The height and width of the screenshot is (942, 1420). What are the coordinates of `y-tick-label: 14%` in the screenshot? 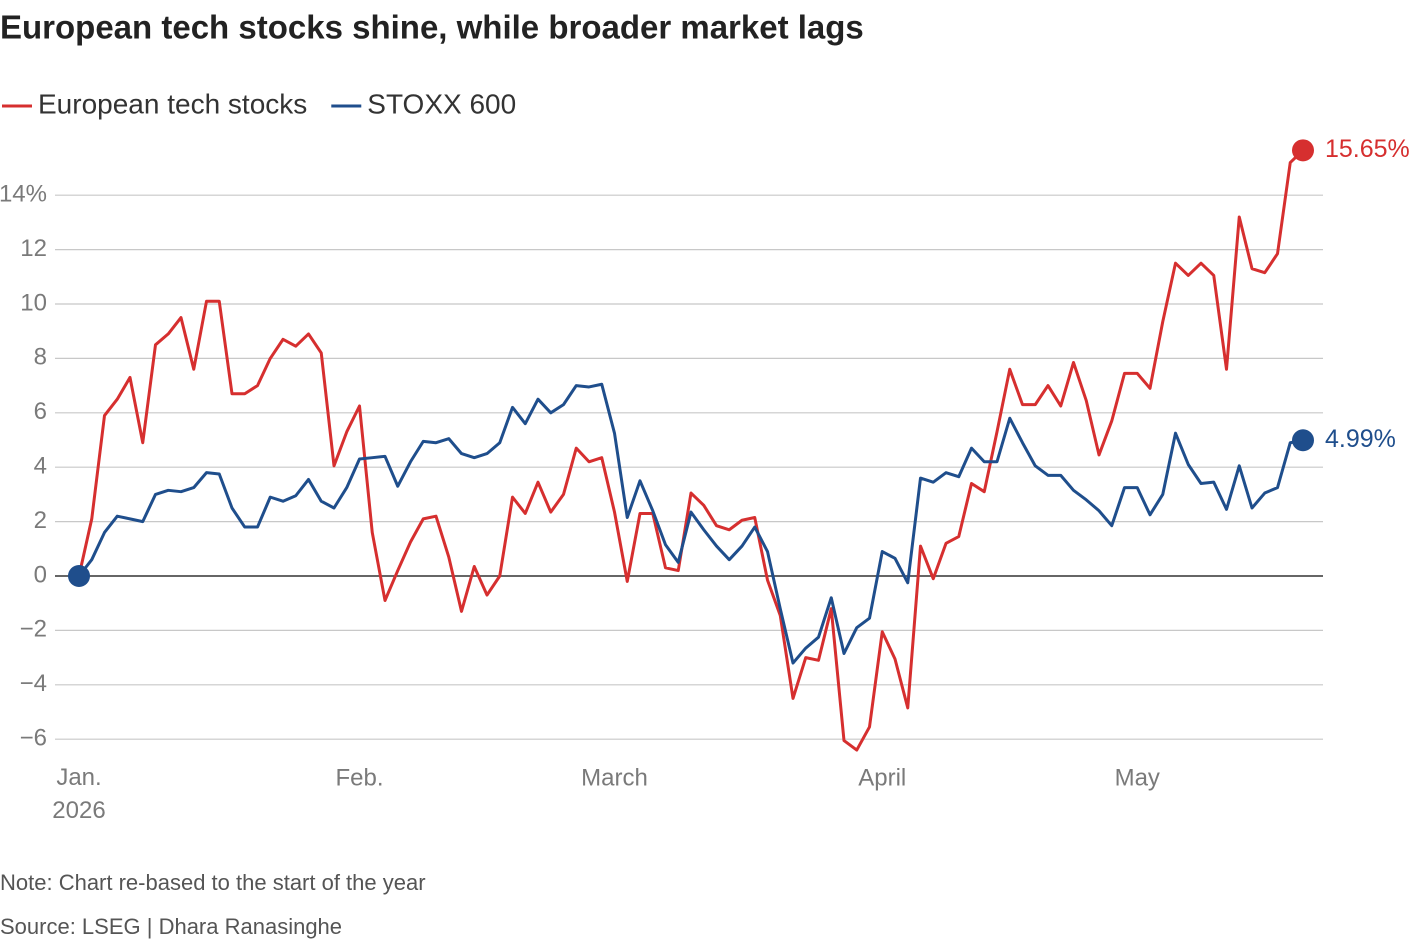 It's located at (23, 194).